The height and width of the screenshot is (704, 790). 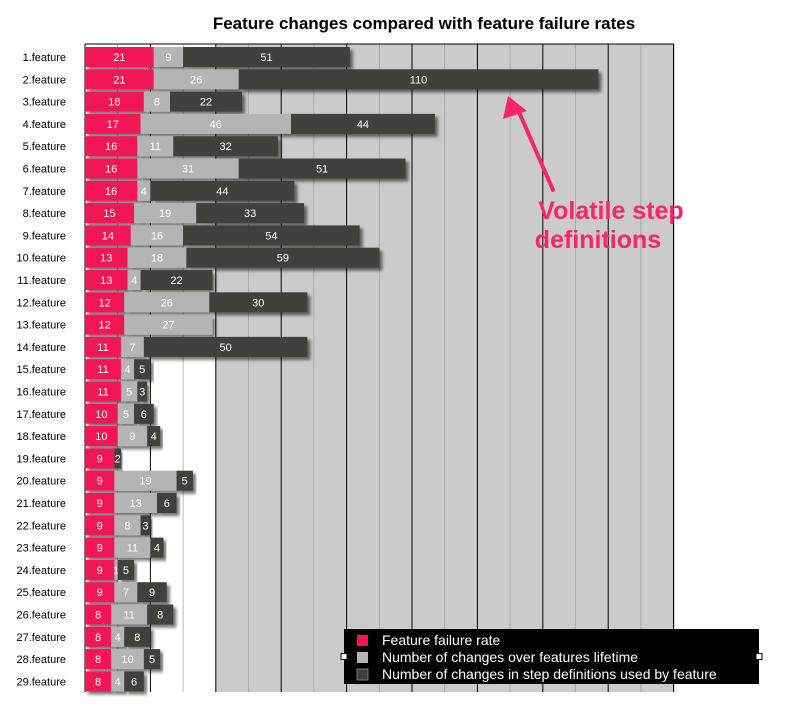 I want to click on category-label: 14.feature, so click(x=41, y=348).